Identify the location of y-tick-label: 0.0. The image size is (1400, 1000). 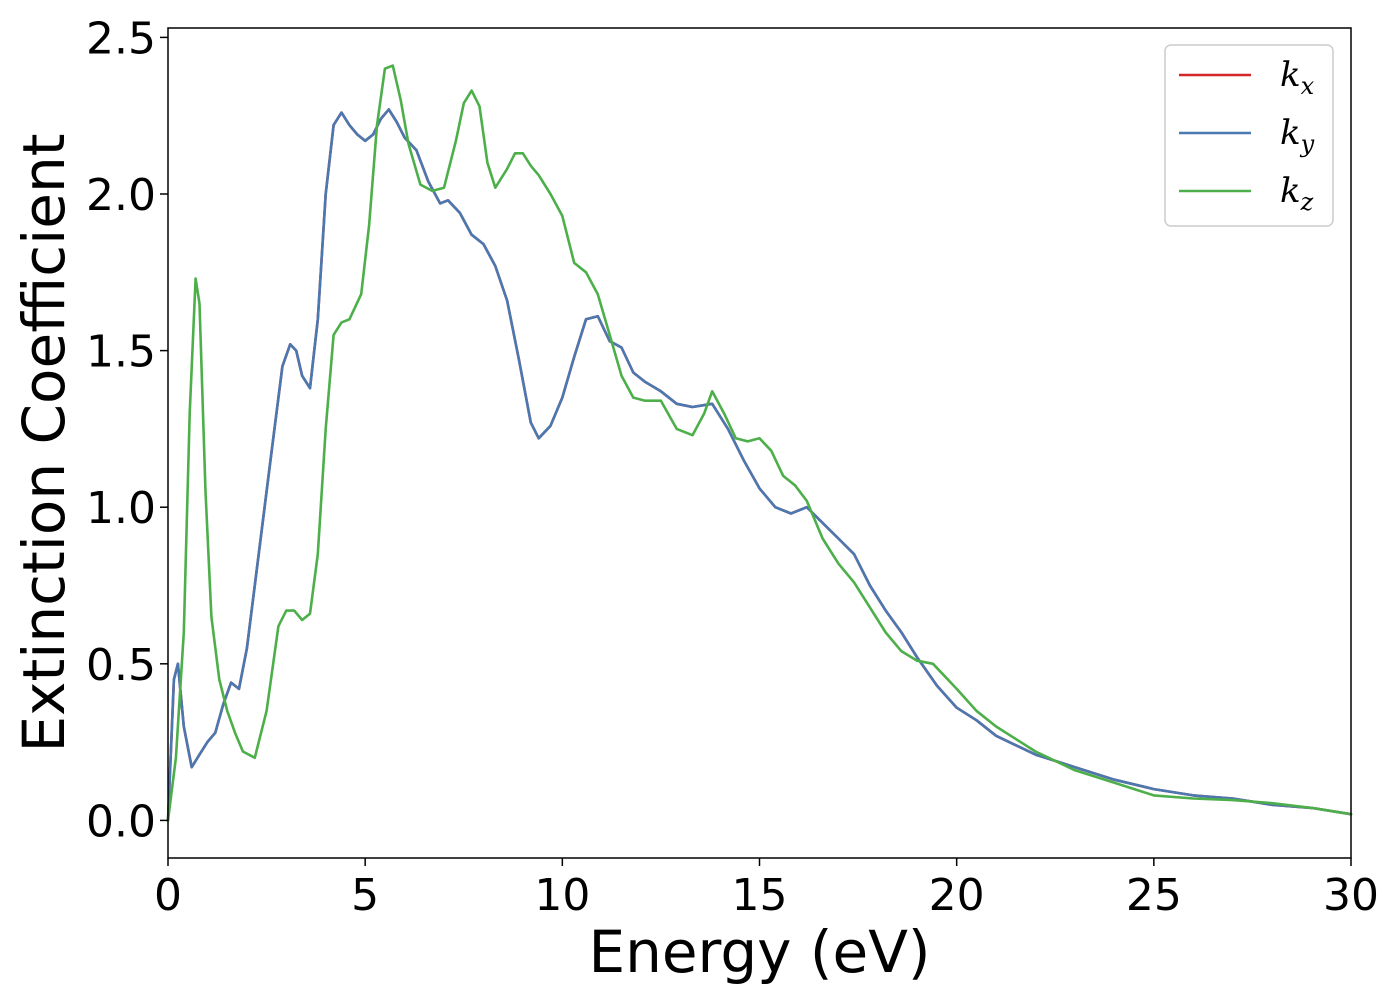
(121, 821).